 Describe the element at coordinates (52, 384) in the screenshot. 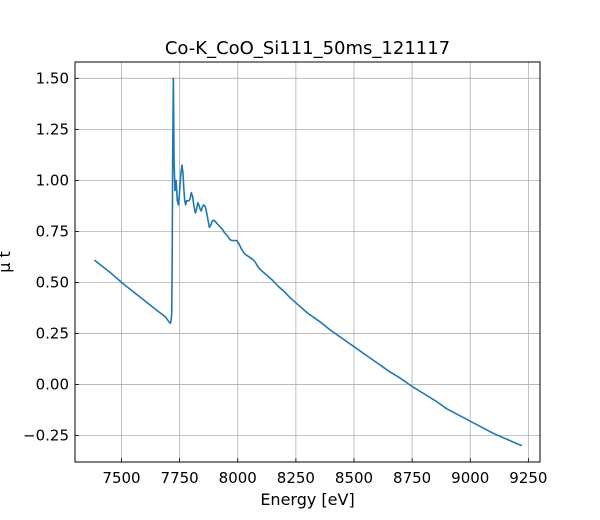

I see `y-tick-label: 0.00` at that location.